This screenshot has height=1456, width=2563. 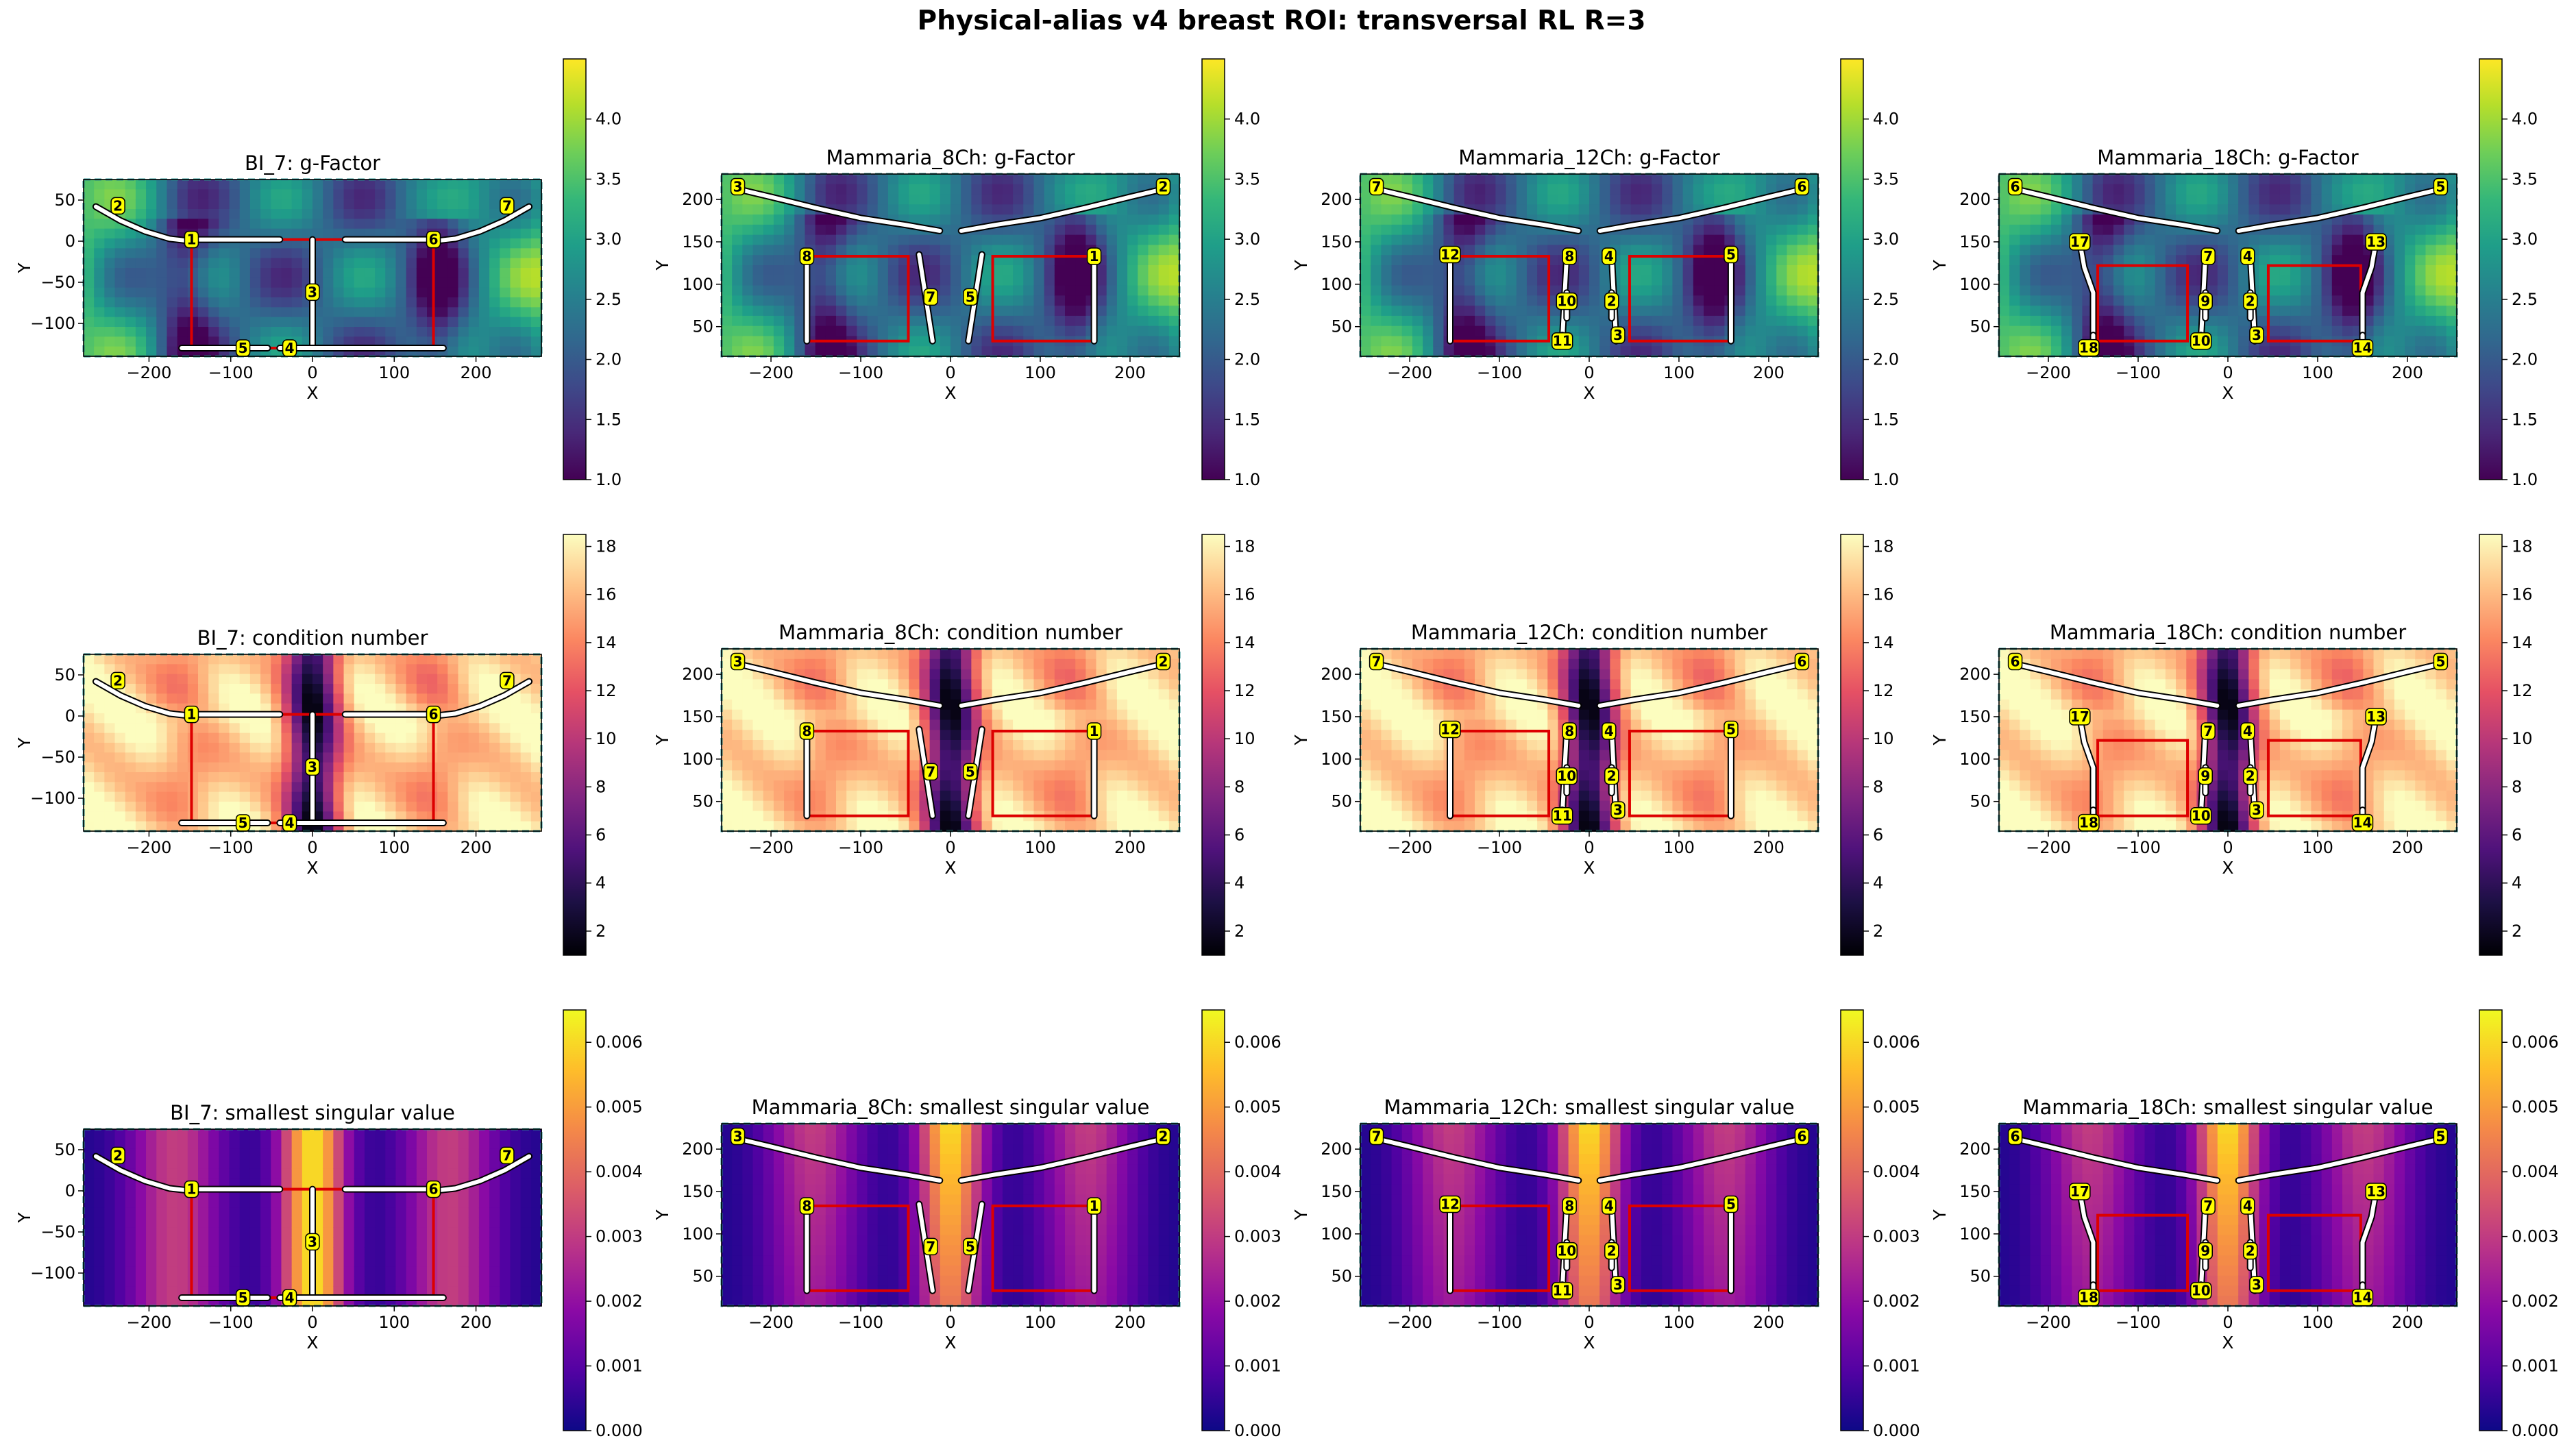 What do you see at coordinates (609, 119) in the screenshot?
I see `colorbar-tick-label: 4.0` at bounding box center [609, 119].